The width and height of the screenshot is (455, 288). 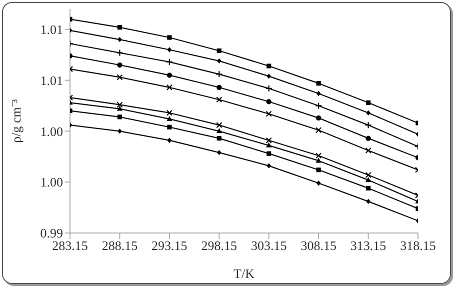 I want to click on x-tick-label: 283.15, so click(x=70, y=246).